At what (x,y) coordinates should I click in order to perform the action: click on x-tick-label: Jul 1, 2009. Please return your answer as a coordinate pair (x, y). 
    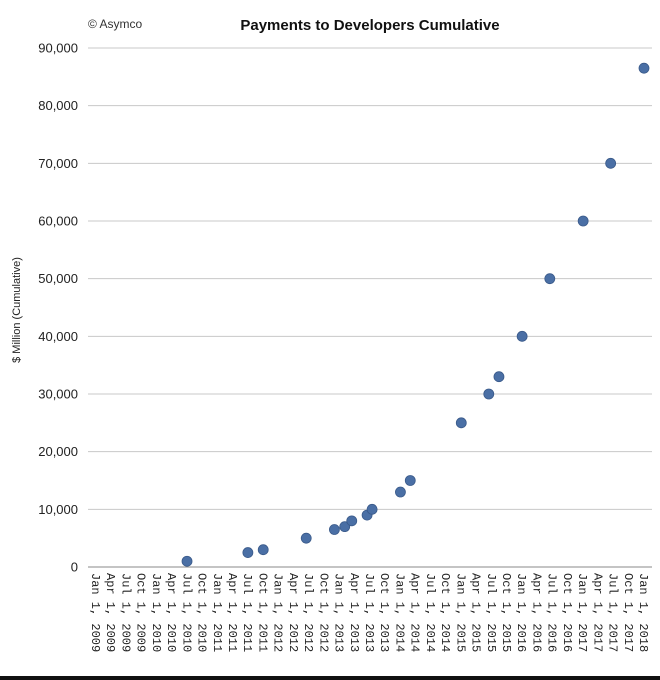
    Looking at the image, I should click on (125, 612).